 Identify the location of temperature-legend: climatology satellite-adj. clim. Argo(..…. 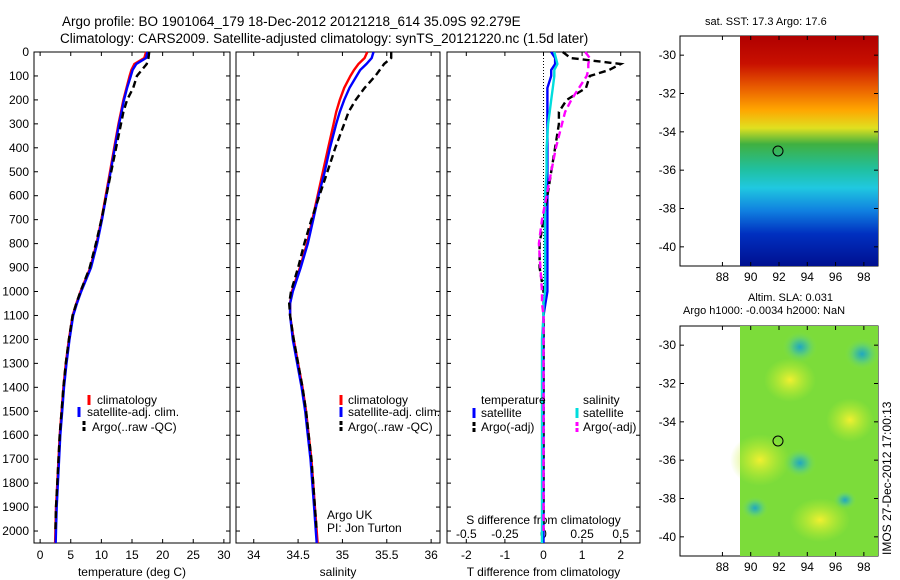
(128, 413).